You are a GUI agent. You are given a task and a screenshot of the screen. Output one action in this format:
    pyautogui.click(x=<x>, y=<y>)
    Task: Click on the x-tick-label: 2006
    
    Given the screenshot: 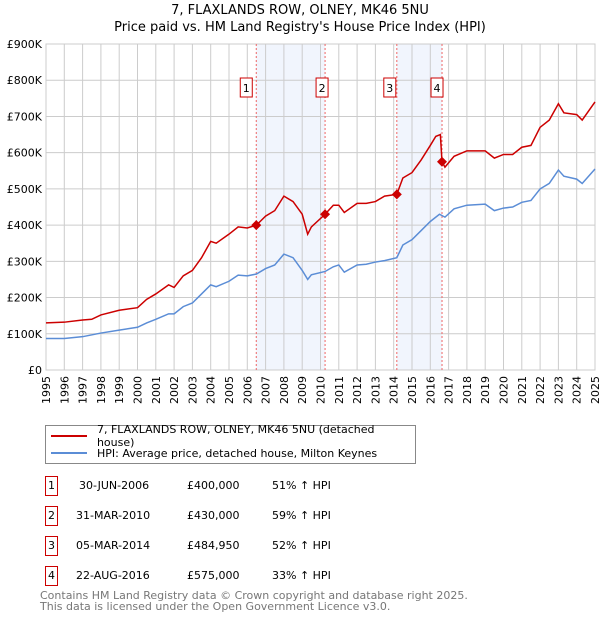 What is the action you would take?
    pyautogui.click(x=247, y=390)
    